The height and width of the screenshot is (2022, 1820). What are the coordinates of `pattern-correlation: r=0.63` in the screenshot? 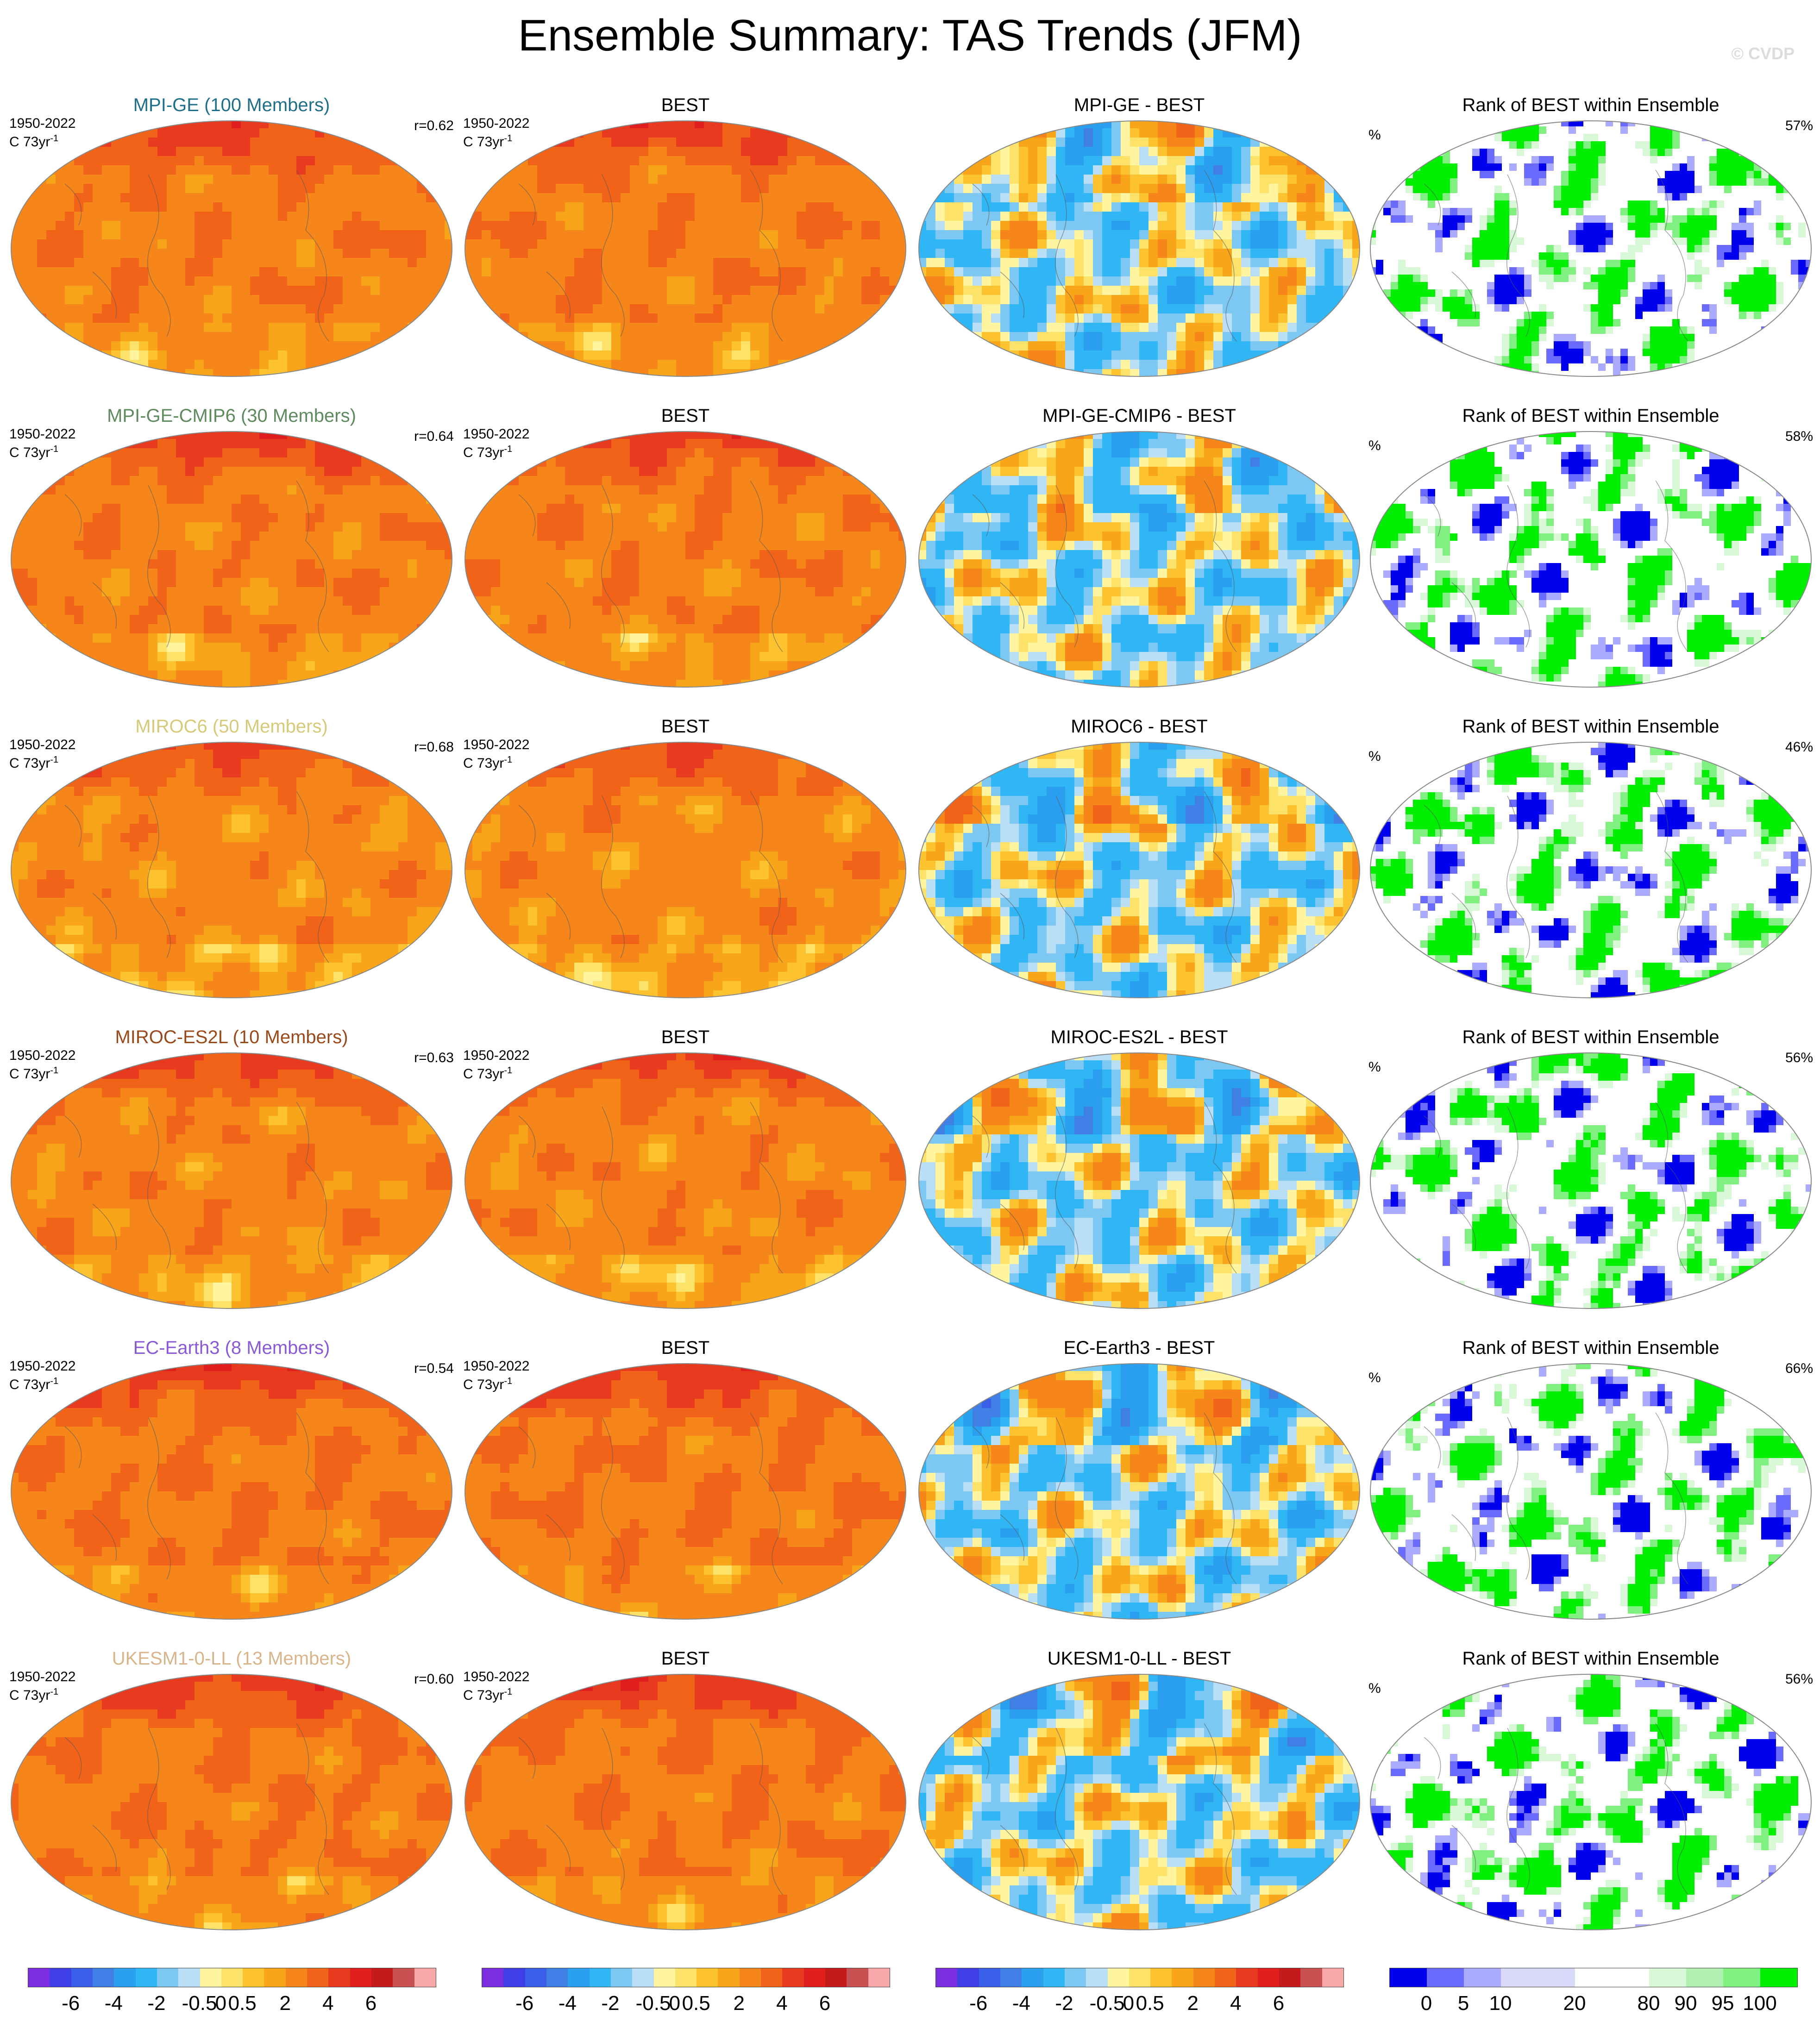 It's located at (434, 1058).